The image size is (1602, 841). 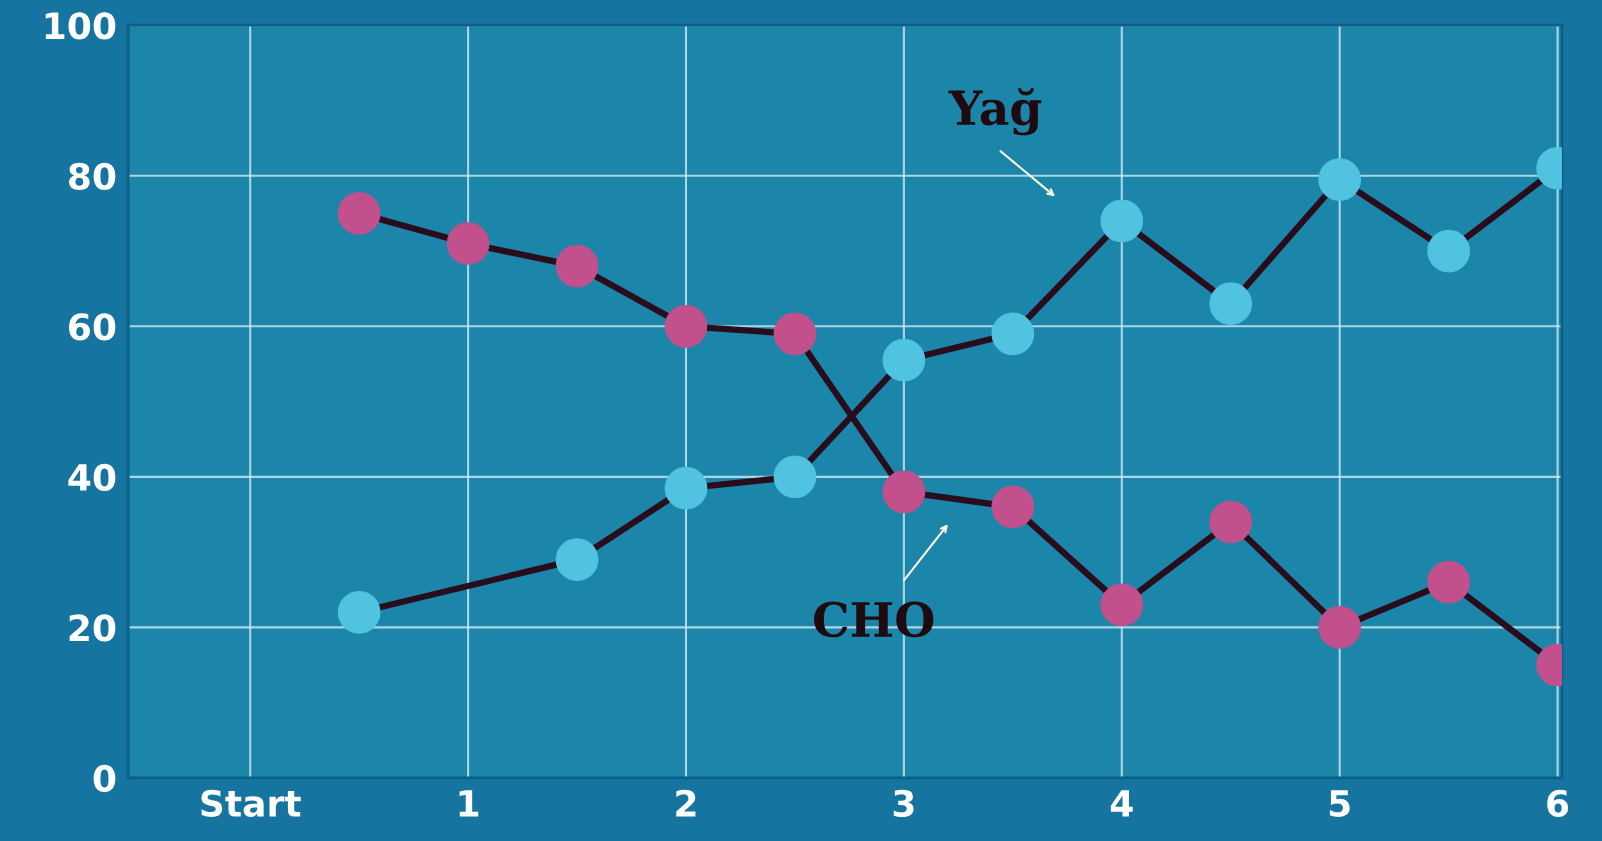 What do you see at coordinates (1558, 803) in the screenshot?
I see `x-tick-label: 6` at bounding box center [1558, 803].